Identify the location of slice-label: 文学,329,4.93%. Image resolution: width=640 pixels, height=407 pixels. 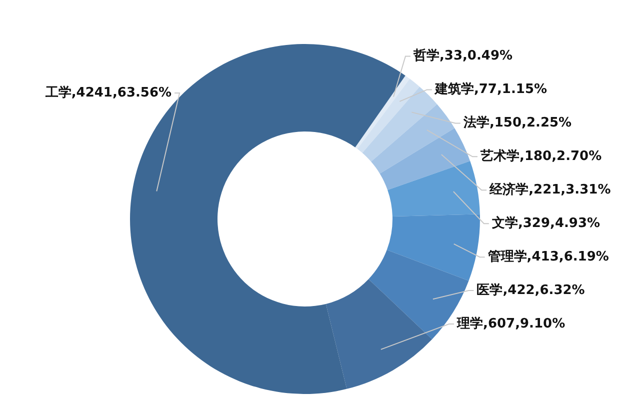
(545, 222).